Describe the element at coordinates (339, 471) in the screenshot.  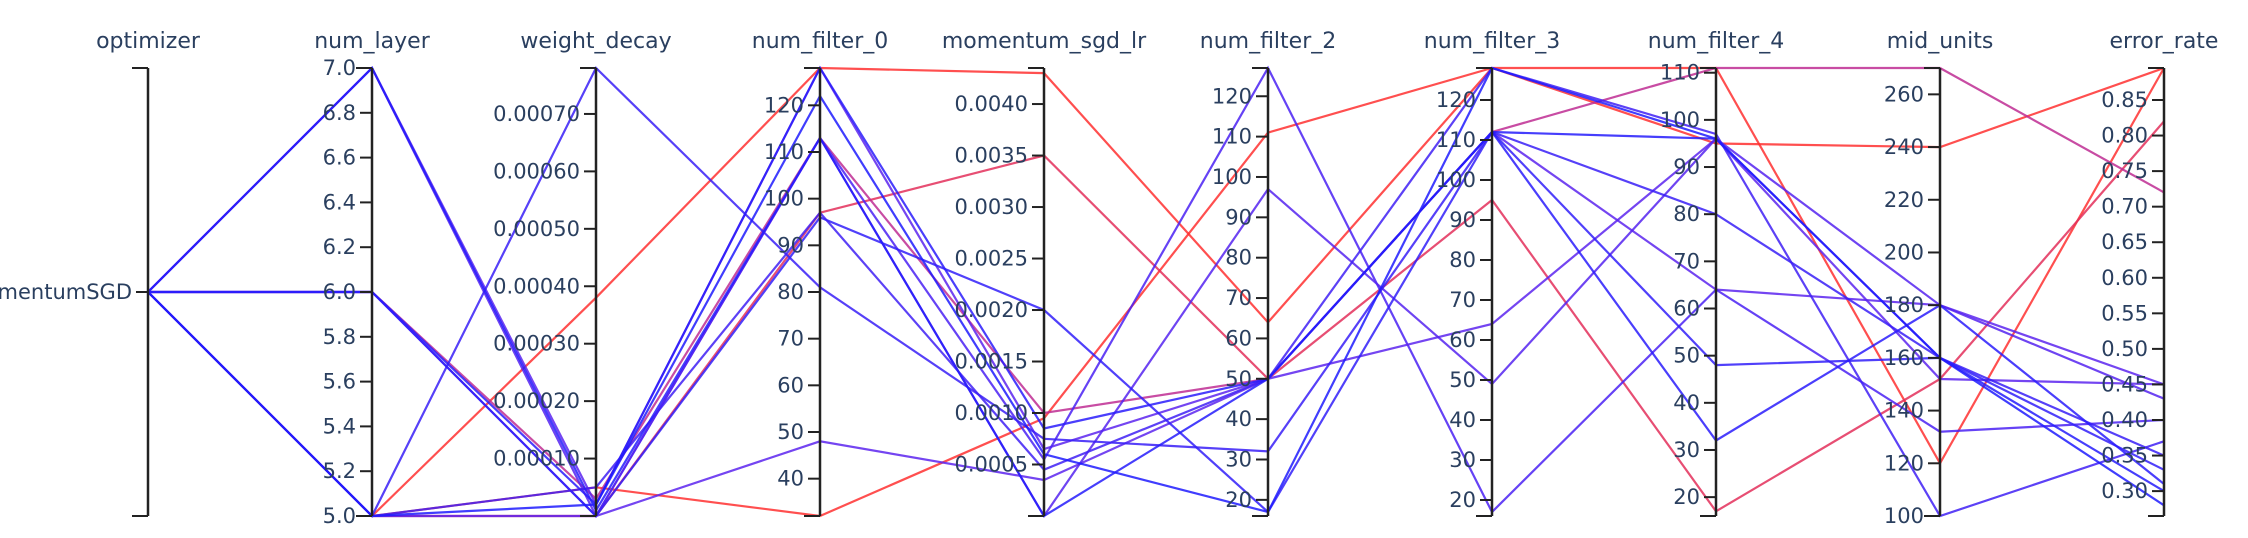
I see `tick-label: 5.2` at that location.